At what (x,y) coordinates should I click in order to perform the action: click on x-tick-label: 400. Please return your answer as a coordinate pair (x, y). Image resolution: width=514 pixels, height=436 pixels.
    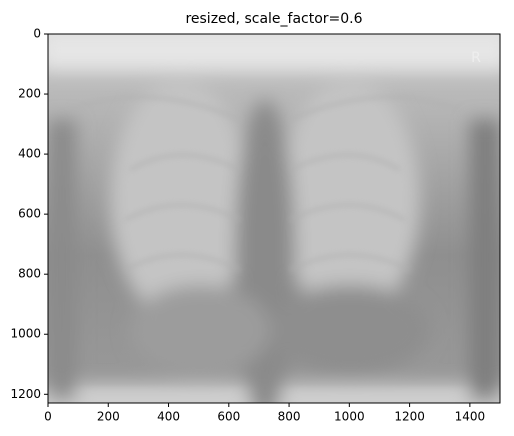
    Looking at the image, I should click on (168, 417).